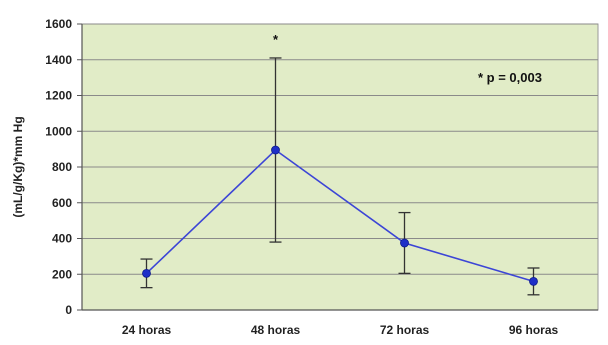 The image size is (608, 345). What do you see at coordinates (68, 310) in the screenshot?
I see `y-tick-label: 0` at bounding box center [68, 310].